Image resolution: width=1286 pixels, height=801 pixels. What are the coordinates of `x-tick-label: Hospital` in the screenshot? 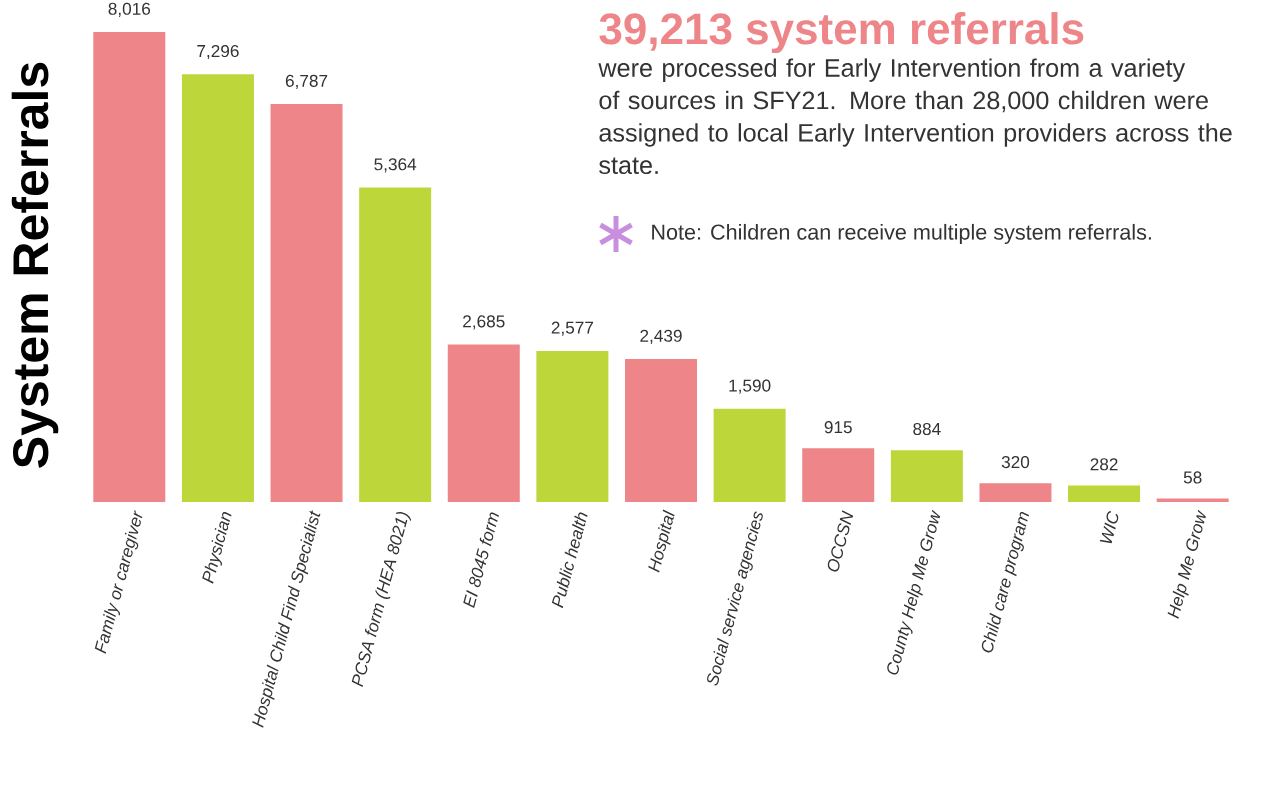 It's located at (661, 541).